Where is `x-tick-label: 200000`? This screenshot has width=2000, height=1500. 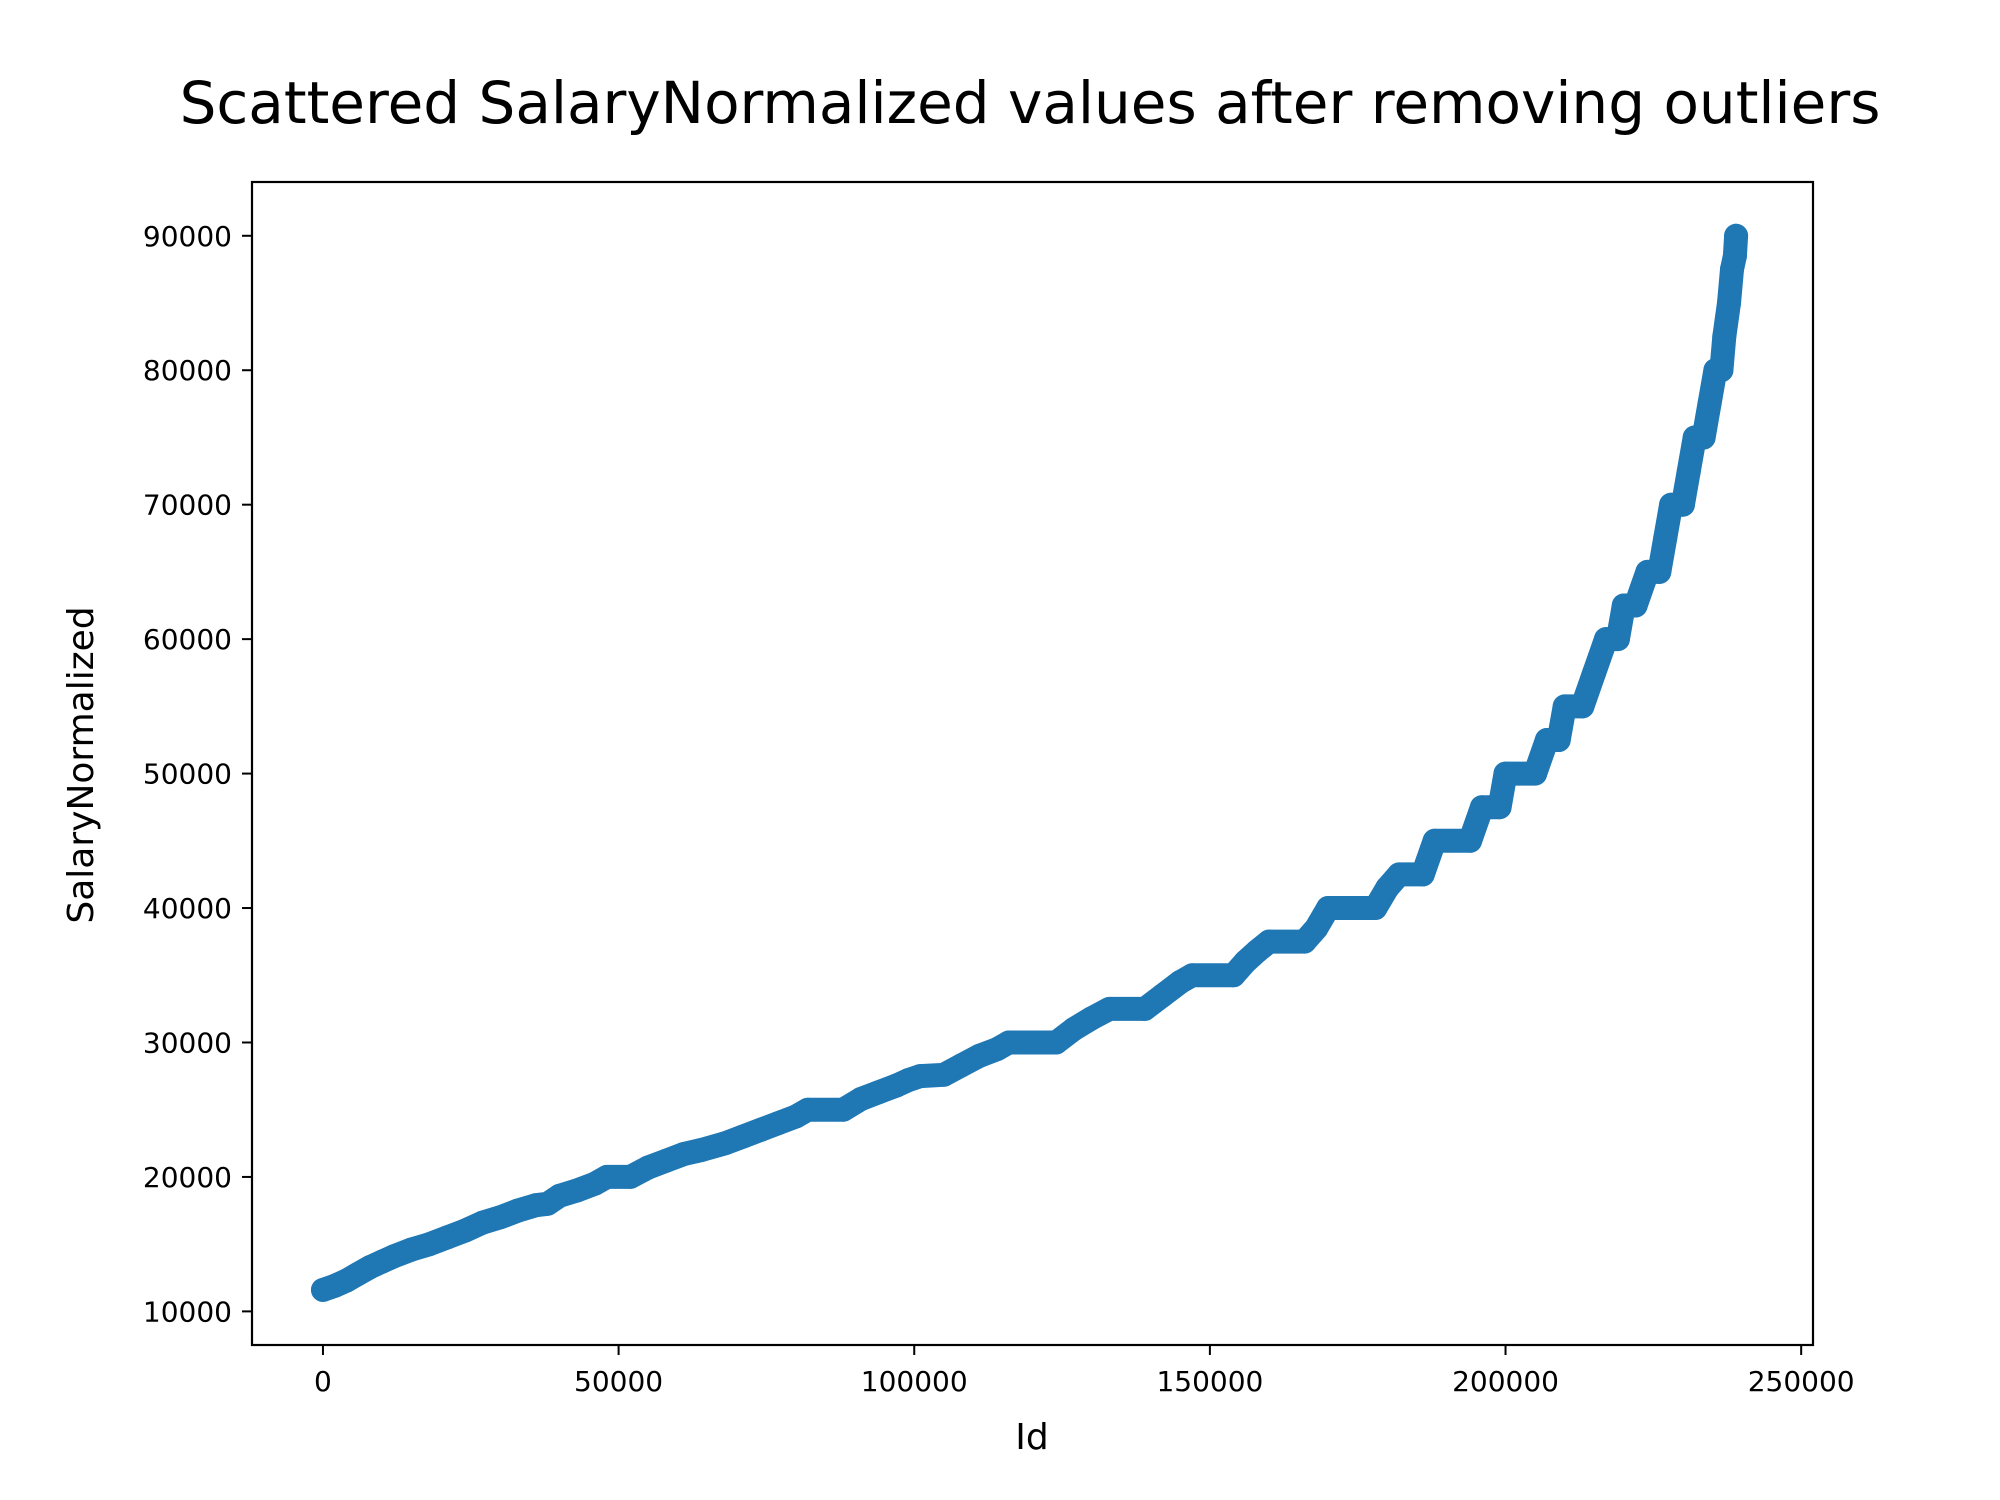 x-tick-label: 200000 is located at coordinates (1505, 1381).